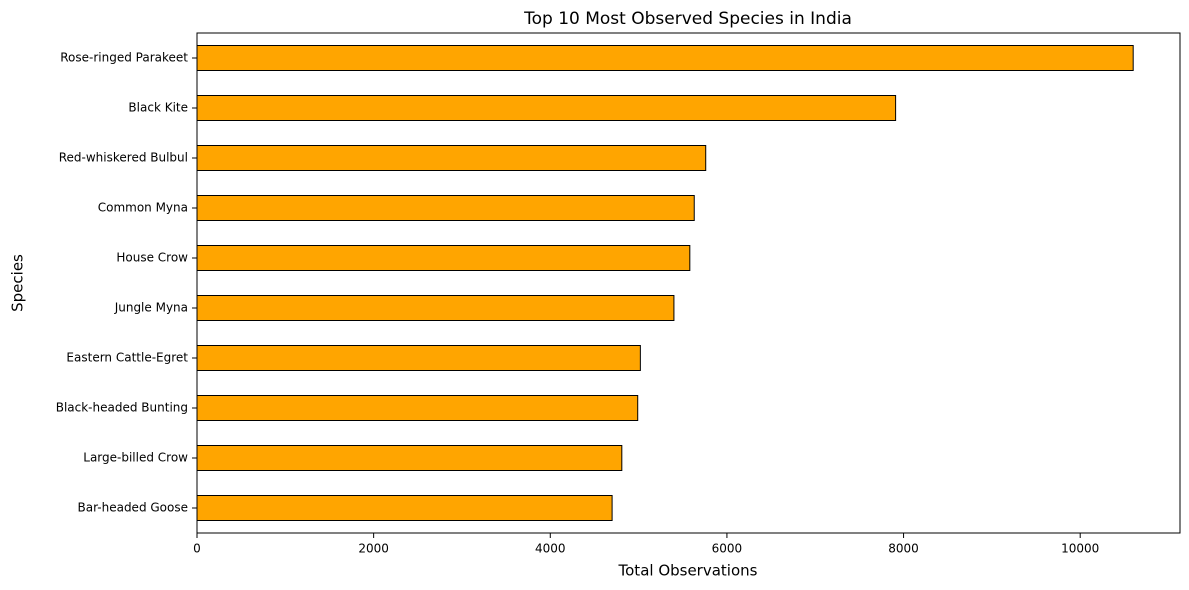 The width and height of the screenshot is (1189, 590). Describe the element at coordinates (1080, 549) in the screenshot. I see `x-tick-label: 10000` at that location.